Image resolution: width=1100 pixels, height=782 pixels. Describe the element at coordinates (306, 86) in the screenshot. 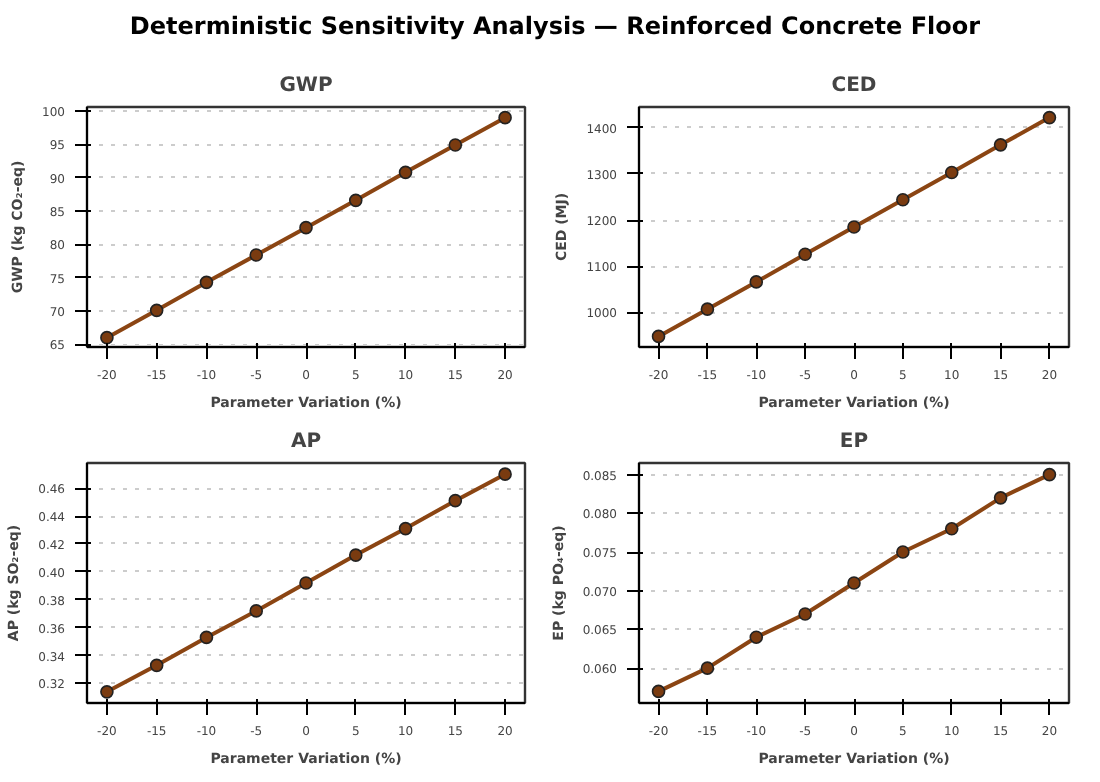

I see `chart-title: GWP` at that location.